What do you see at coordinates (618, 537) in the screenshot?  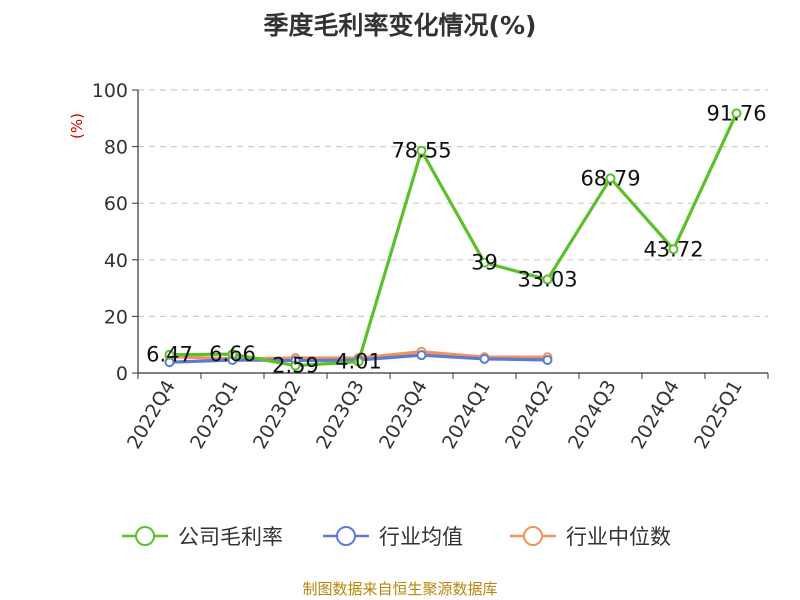 I see `legend-label: 行业中位数` at bounding box center [618, 537].